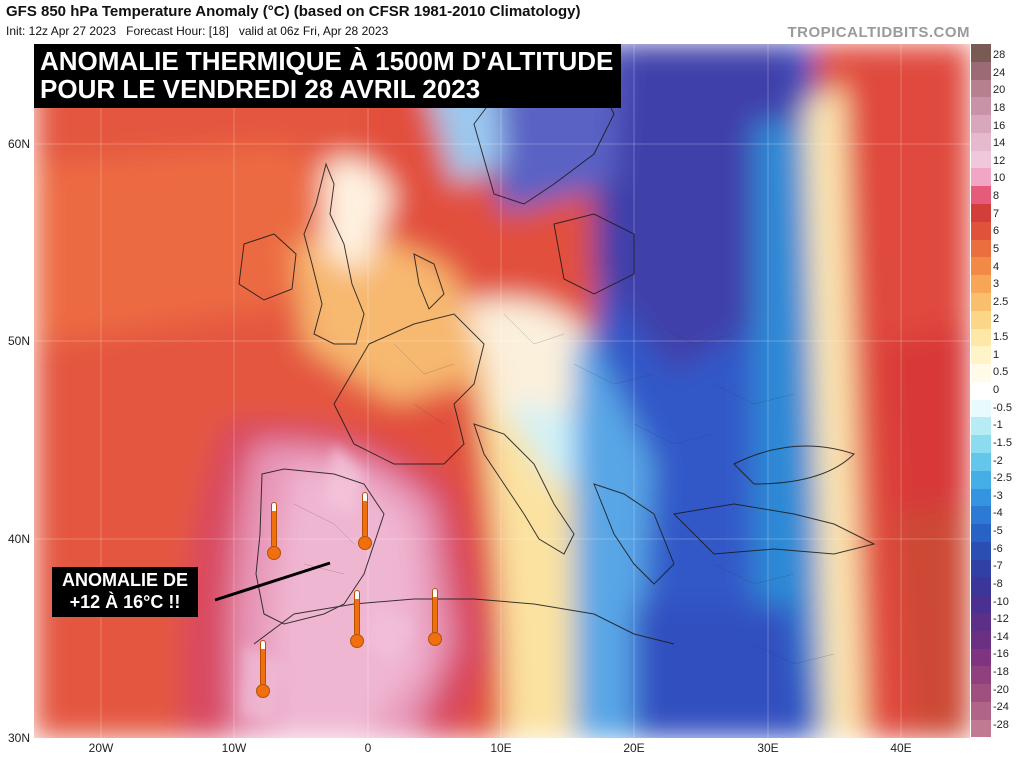  Describe the element at coordinates (18, 144) in the screenshot. I see `lat-label-60n: 60N` at that location.